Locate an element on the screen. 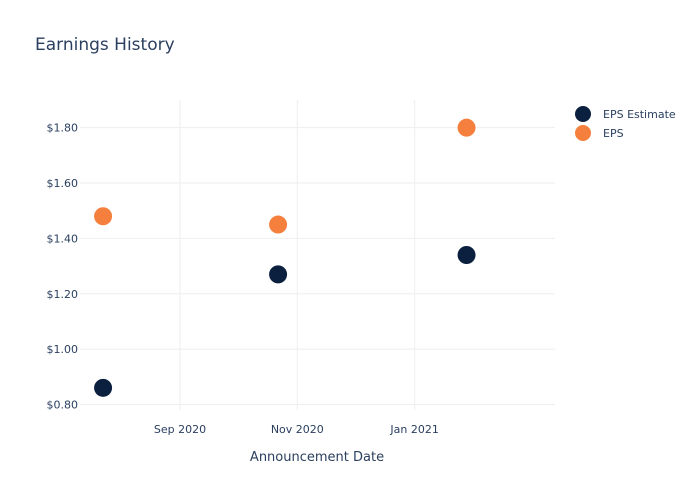  legend-label: EPS Estimate is located at coordinates (639, 114).